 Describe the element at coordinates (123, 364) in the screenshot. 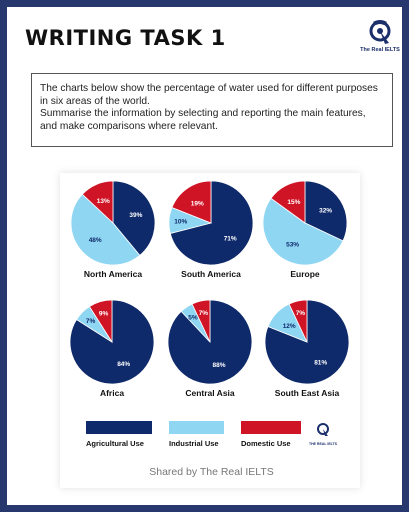

I see `data-label-agricultural-4: 84%` at that location.